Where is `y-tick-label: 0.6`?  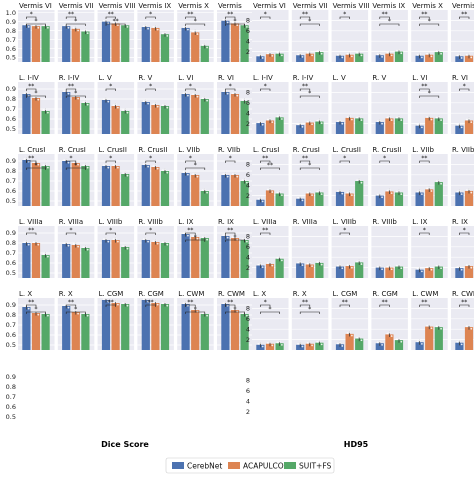 y-tick-label: 0.6 is located at coordinates (11, 119).